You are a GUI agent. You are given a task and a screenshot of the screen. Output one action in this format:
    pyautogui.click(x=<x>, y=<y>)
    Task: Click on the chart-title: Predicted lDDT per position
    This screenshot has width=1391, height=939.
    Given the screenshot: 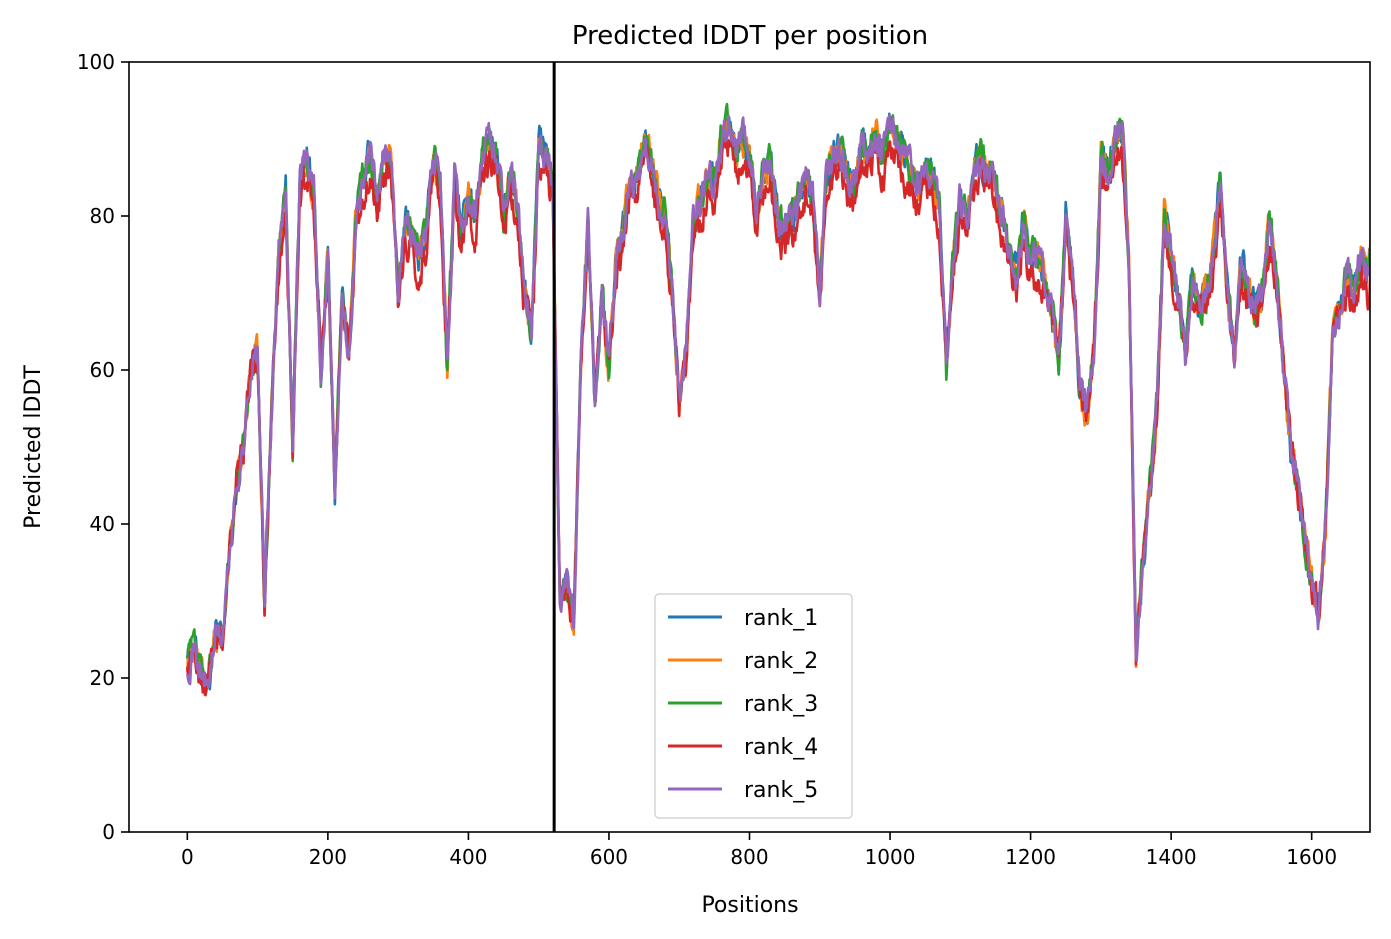 What is the action you would take?
    pyautogui.click(x=750, y=36)
    